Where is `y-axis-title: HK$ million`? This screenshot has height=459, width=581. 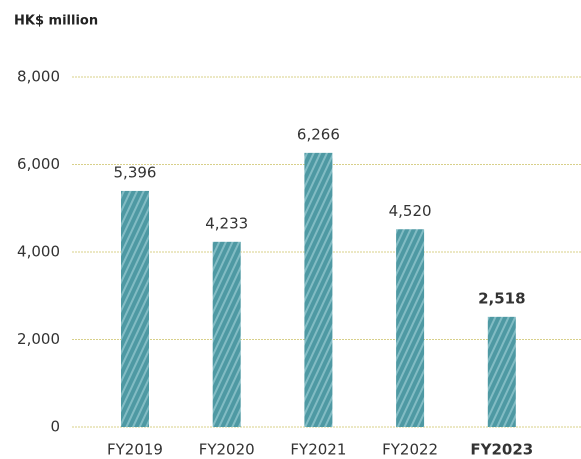 y-axis-title: HK$ million is located at coordinates (56, 21).